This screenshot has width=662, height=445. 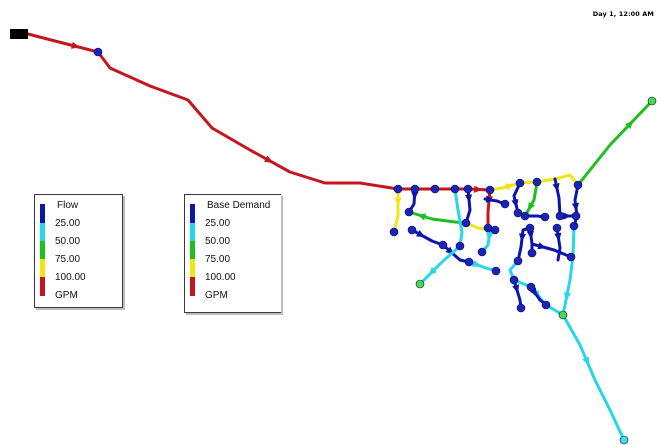 I want to click on demand-legend-break-1: 50.00, so click(x=218, y=241).